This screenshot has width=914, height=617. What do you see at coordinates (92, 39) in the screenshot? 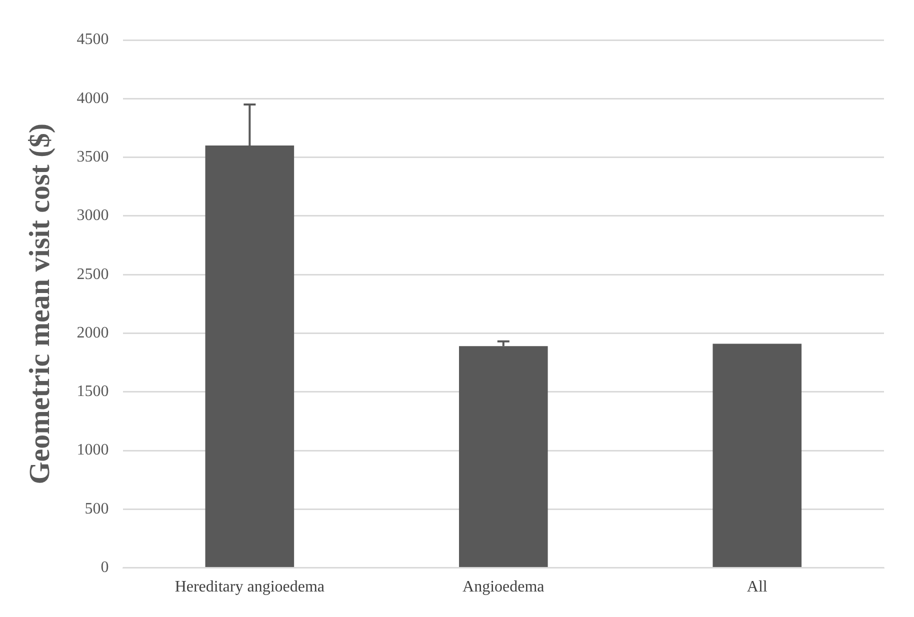
I see `y-tick-label: 4500` at bounding box center [92, 39].